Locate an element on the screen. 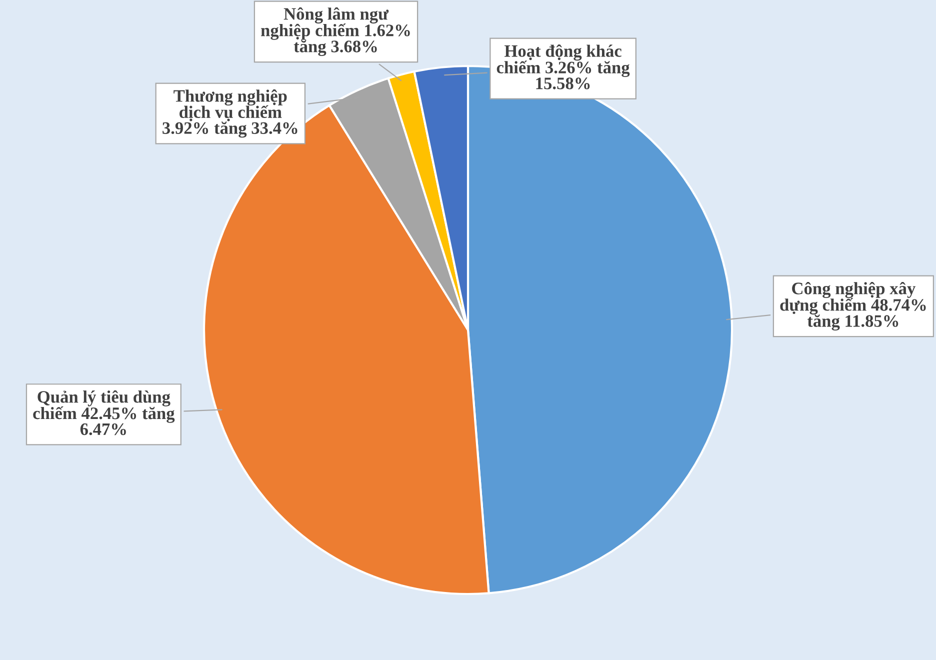 This screenshot has height=660, width=936. slice-label: Nông lâm ngư nghiệp chiếm 1.62% tăng 3.68% is located at coordinates (335, 31).